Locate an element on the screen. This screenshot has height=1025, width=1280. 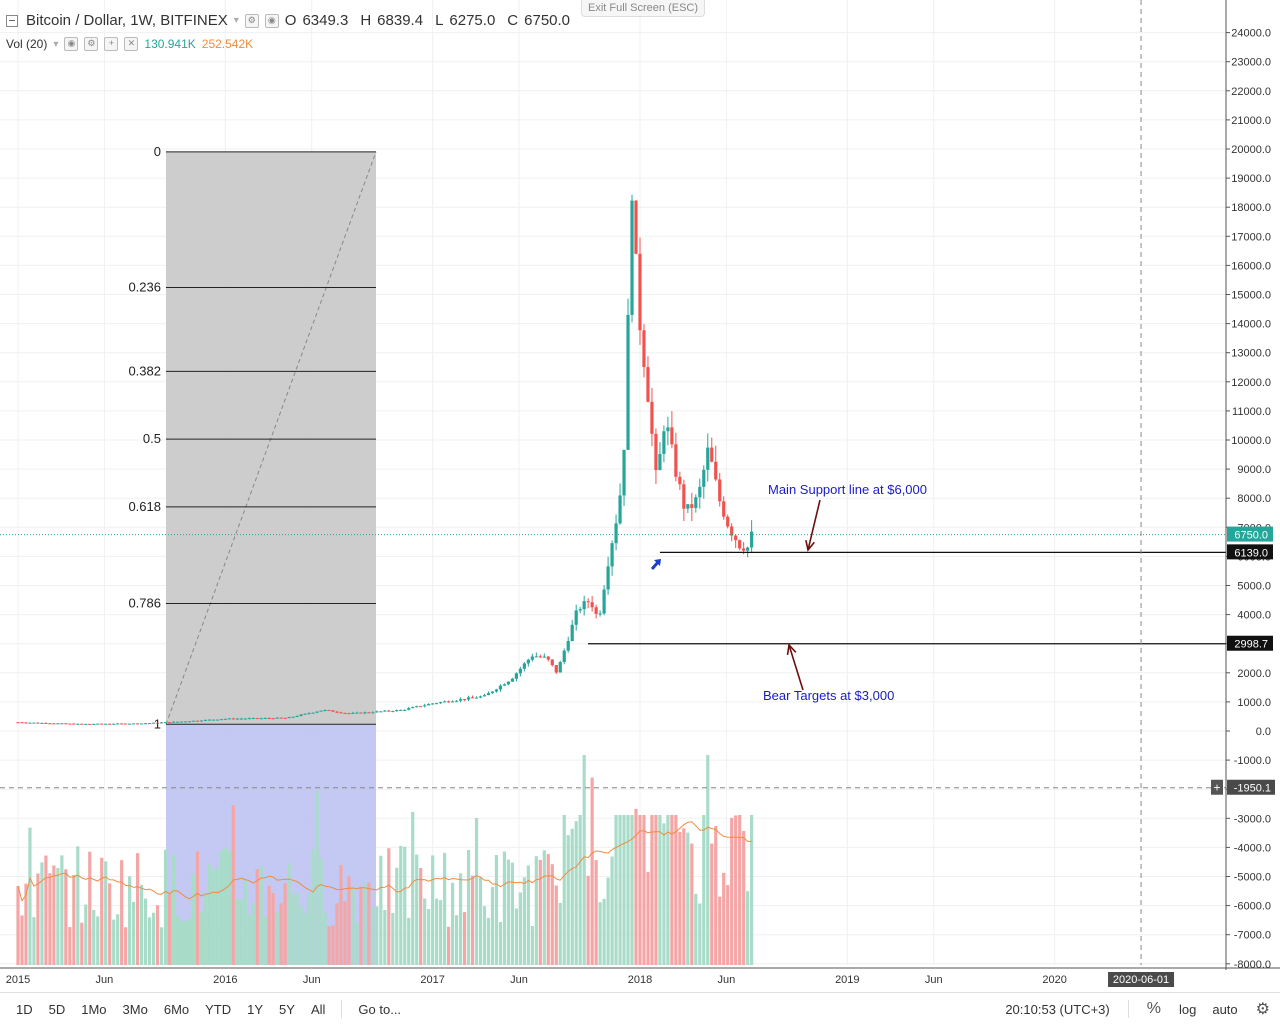
high-value: 6839.4 is located at coordinates (400, 20).